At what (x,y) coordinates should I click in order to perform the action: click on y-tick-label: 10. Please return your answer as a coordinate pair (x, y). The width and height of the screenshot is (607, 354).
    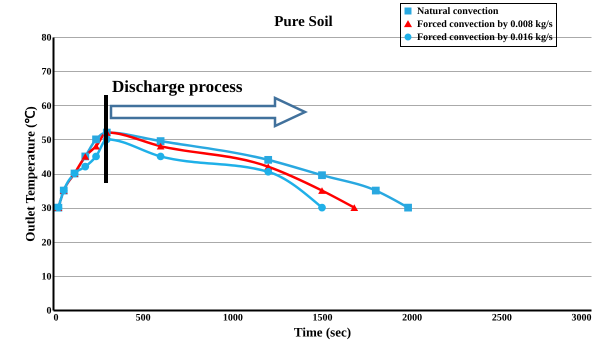
    Looking at the image, I should click on (47, 276).